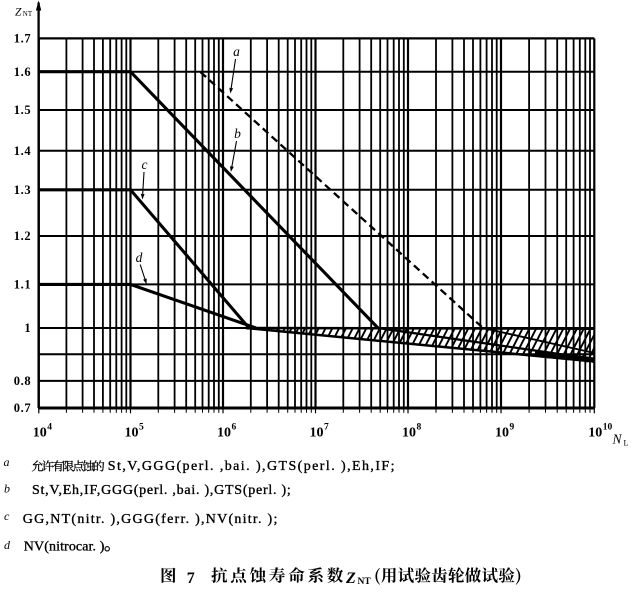 Image resolution: width=631 pixels, height=592 pixels. I want to click on svg-text: 4, so click(49, 428).